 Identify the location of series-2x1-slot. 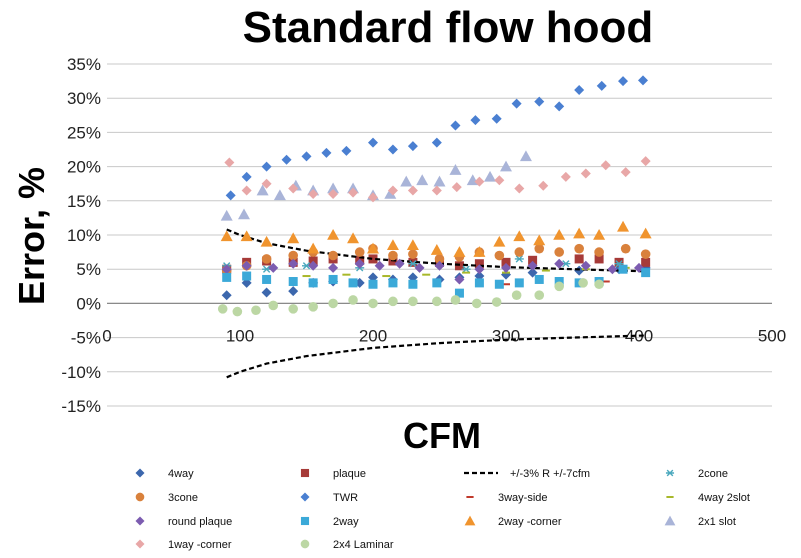
(376, 185).